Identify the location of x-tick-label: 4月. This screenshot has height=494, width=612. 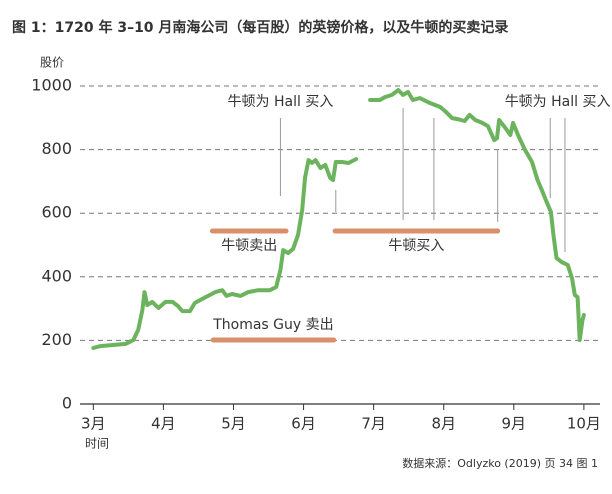
(163, 424).